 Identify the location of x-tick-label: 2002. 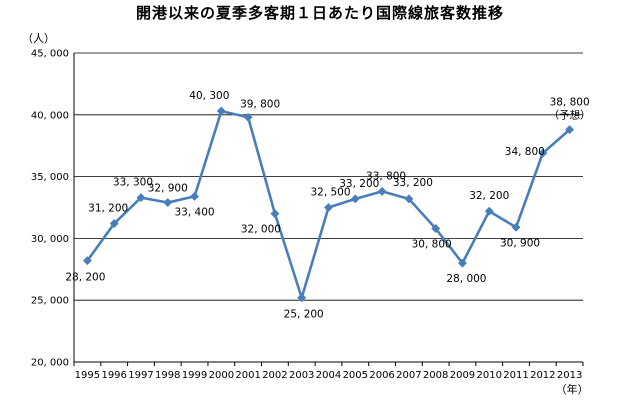
(274, 375).